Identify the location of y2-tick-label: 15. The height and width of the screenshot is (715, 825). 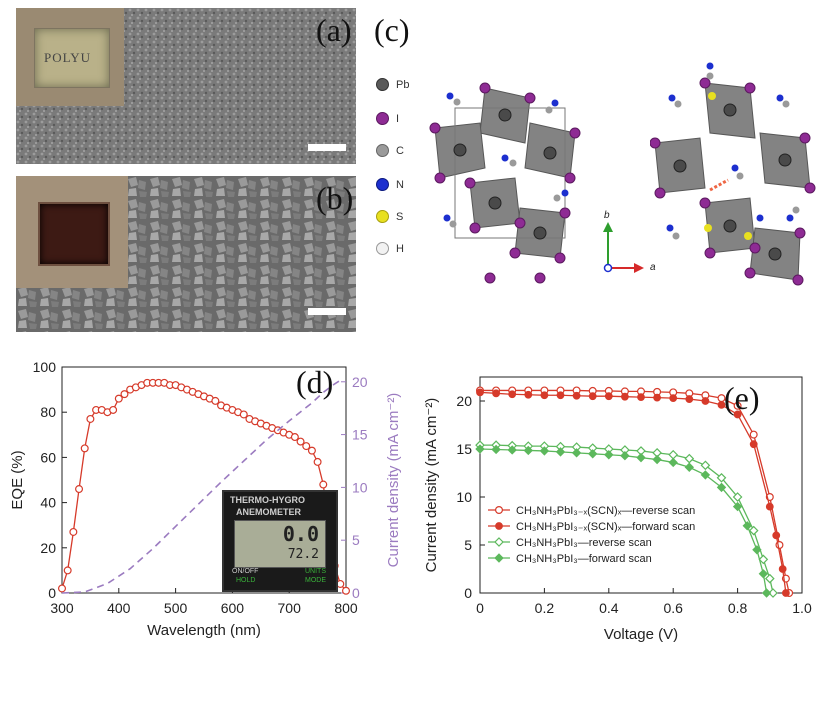
(360, 435).